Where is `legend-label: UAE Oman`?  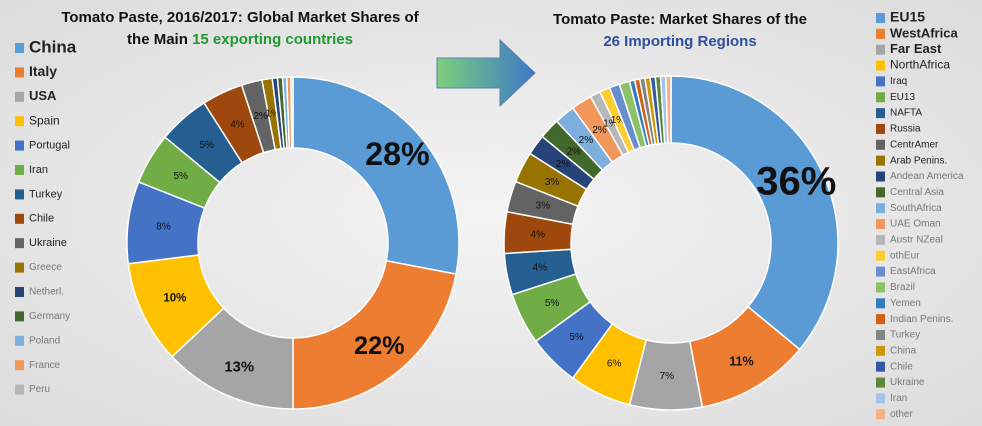 legend-label: UAE Oman is located at coordinates (915, 224).